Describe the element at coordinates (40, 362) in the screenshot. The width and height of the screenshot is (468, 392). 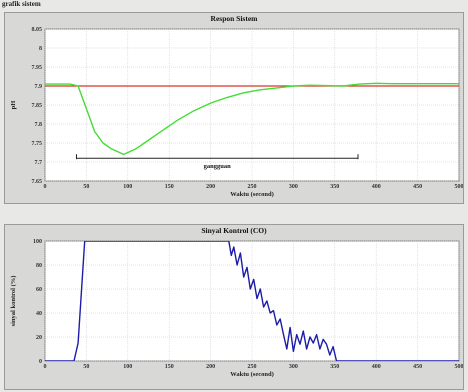
I see `y-tick-label: 0` at that location.